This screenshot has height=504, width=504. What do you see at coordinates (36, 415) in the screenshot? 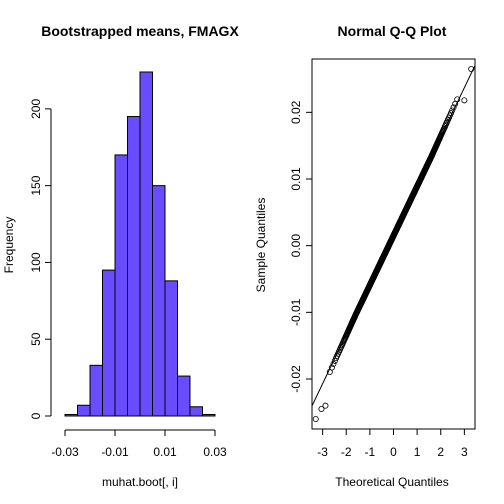
I see `hist-y-tick-label: 0` at bounding box center [36, 415].